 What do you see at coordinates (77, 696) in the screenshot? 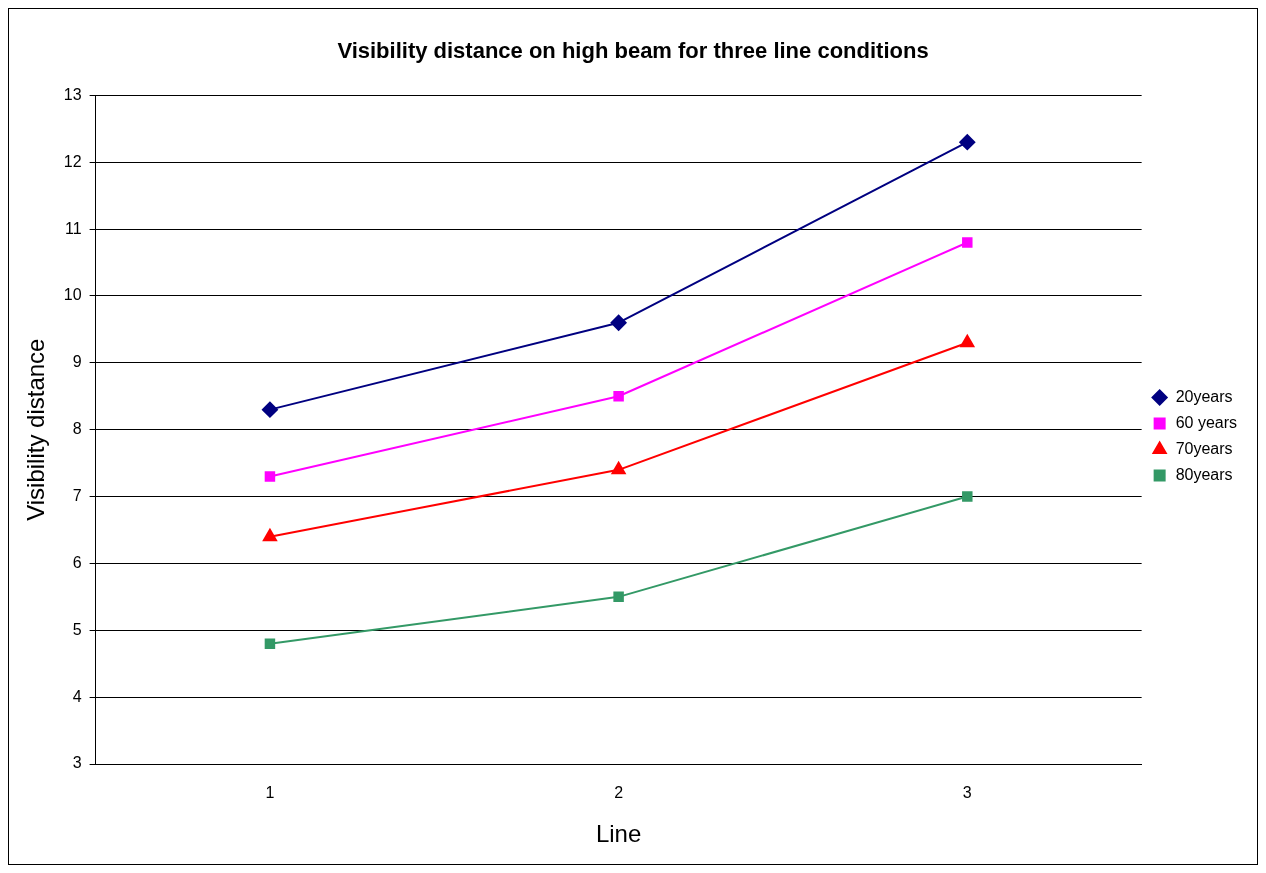
I see `y-tick-label: 4` at bounding box center [77, 696].